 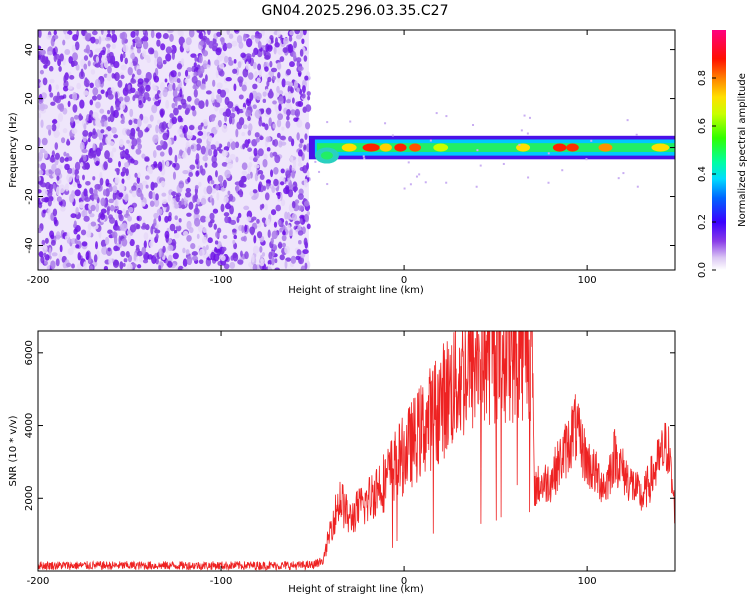 I want to click on signal-hotspot, so click(x=415, y=147).